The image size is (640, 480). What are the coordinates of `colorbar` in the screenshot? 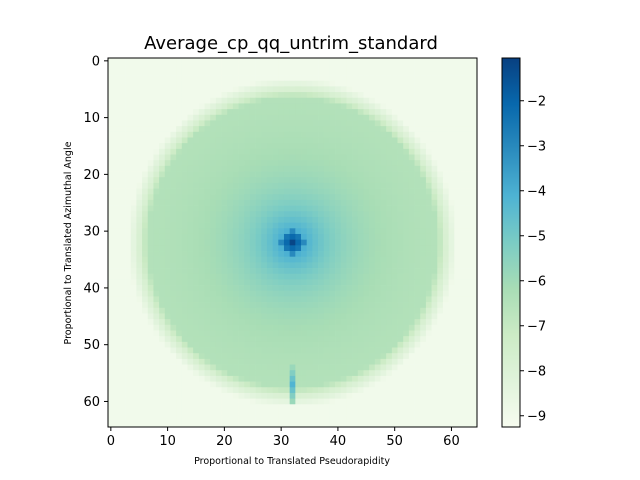 It's located at (511, 242).